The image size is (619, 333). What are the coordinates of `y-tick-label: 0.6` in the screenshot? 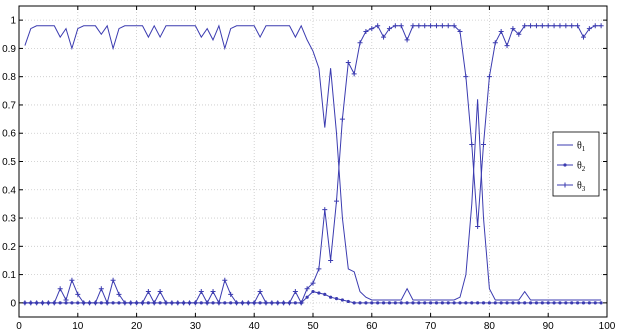 It's located at (9, 134).